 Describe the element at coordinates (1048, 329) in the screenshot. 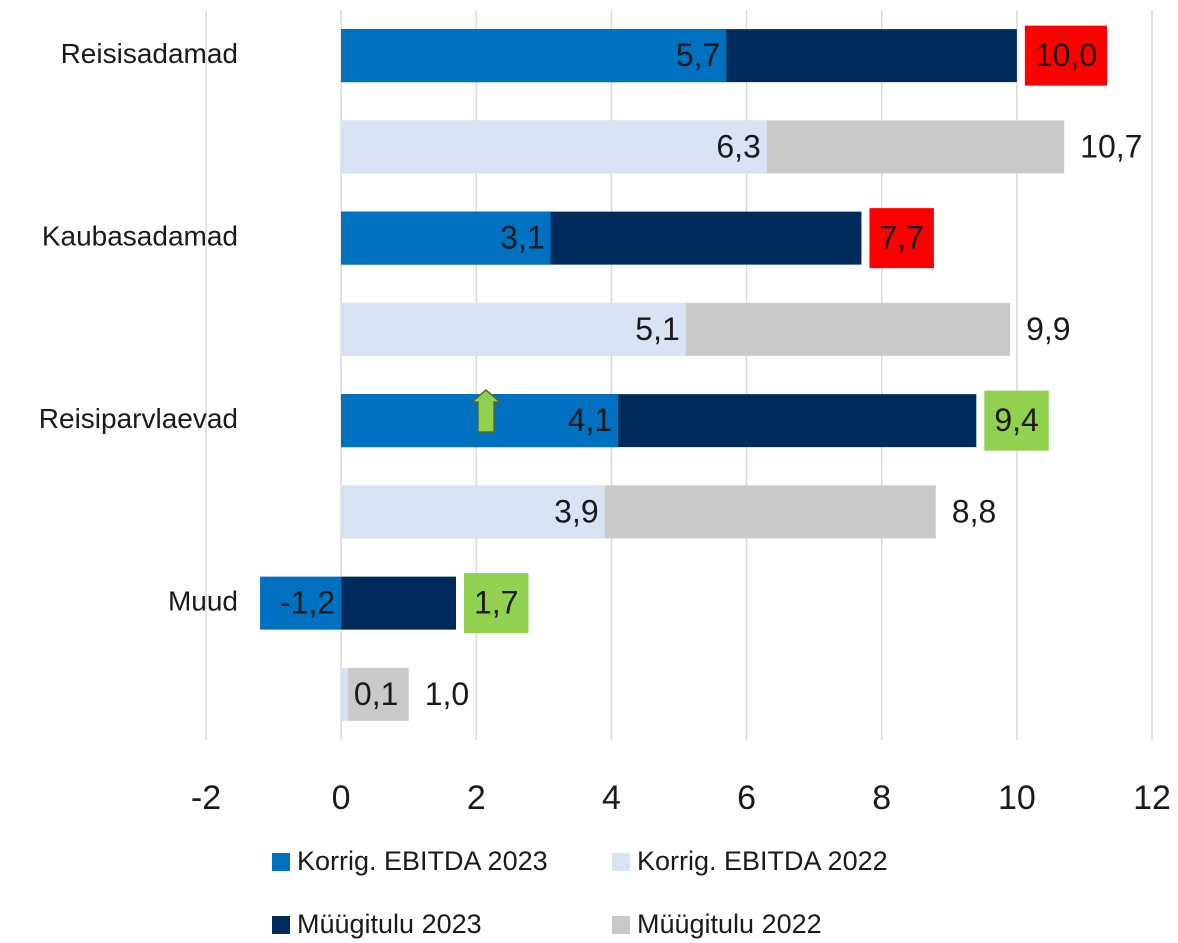

I see `value-label: 9,9` at that location.